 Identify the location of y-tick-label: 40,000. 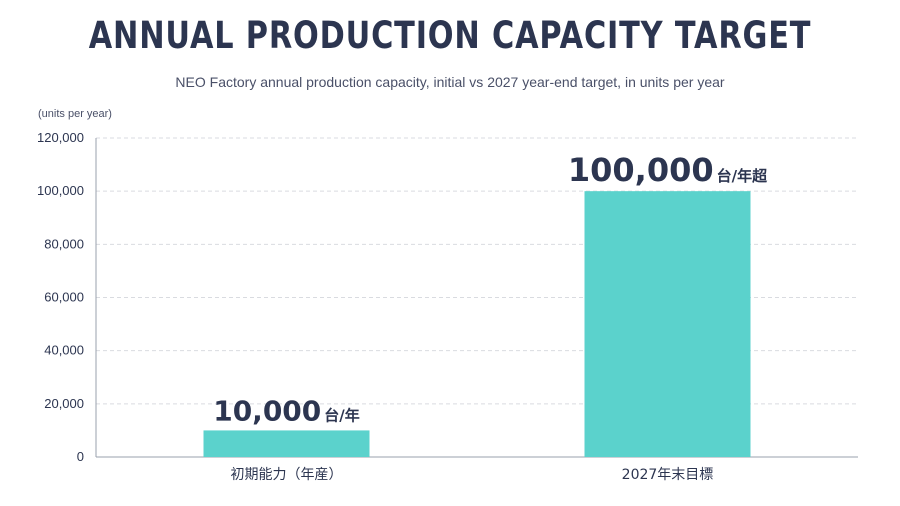
(64, 350).